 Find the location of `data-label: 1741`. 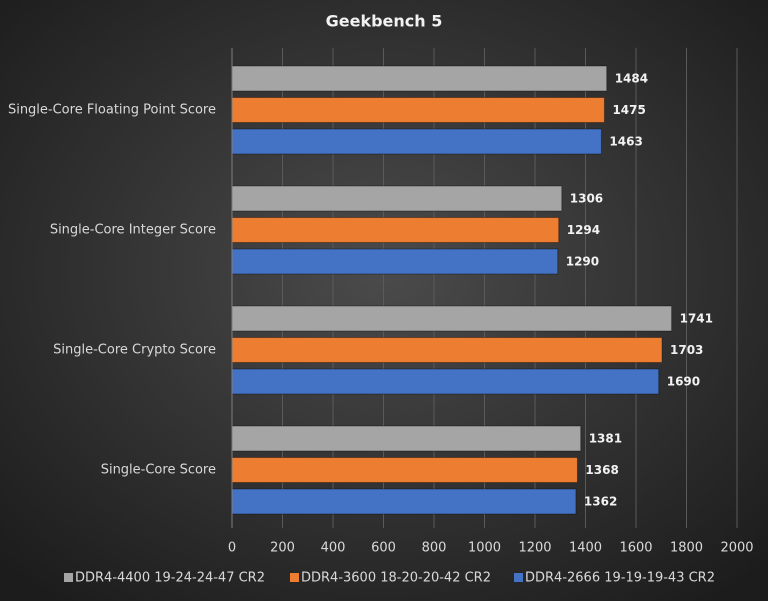

data-label: 1741 is located at coordinates (696, 319).